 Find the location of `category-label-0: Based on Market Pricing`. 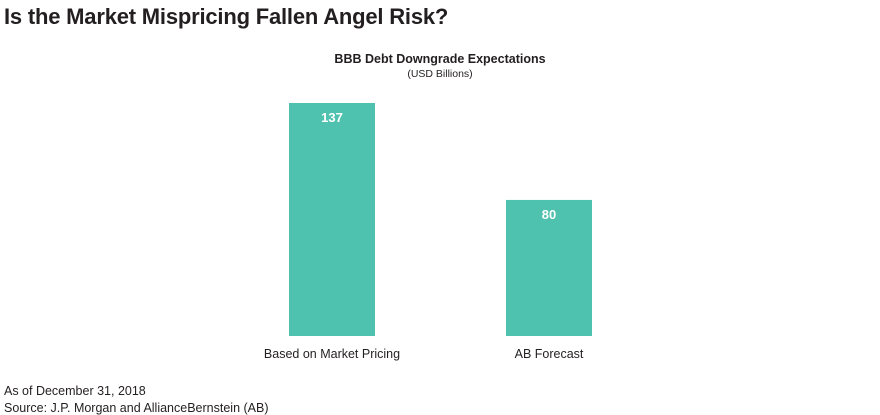

category-label-0: Based on Market Pricing is located at coordinates (332, 354).